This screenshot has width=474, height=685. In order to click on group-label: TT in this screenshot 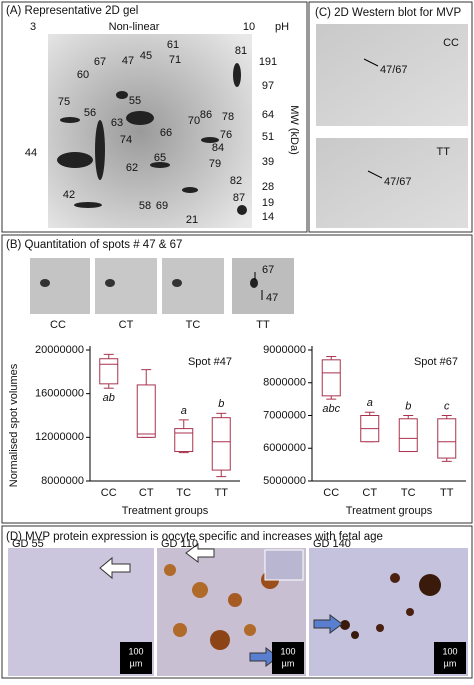, I will do `click(444, 152)`.